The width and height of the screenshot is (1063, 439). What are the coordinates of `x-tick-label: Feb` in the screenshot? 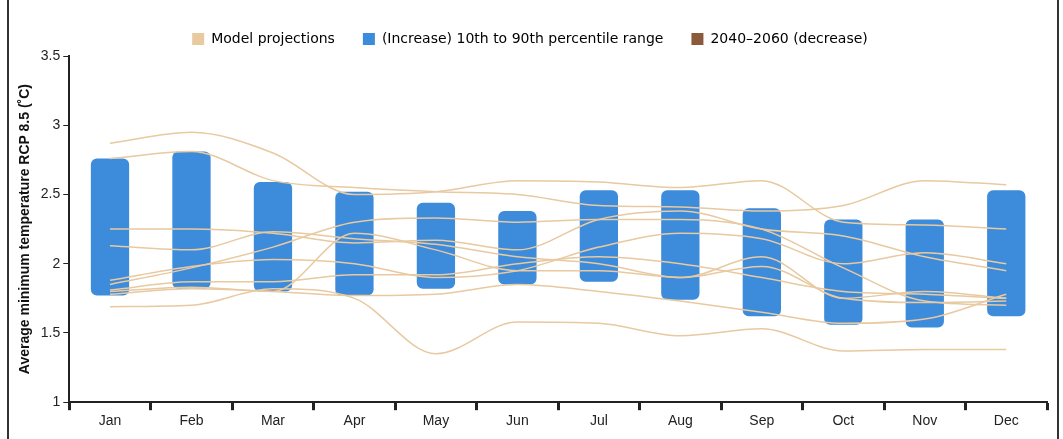 It's located at (191, 420).